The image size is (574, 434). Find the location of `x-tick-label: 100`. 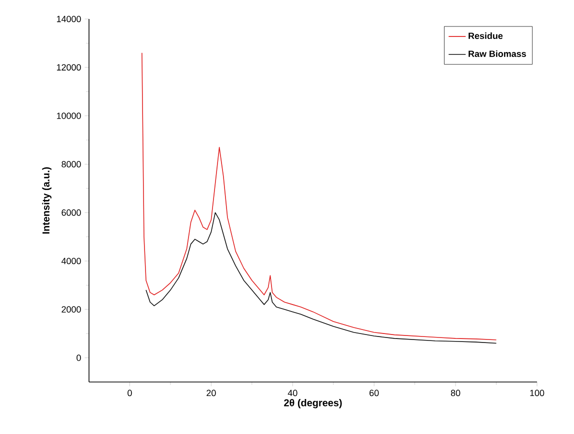

x-tick-label: 100 is located at coordinates (537, 393).